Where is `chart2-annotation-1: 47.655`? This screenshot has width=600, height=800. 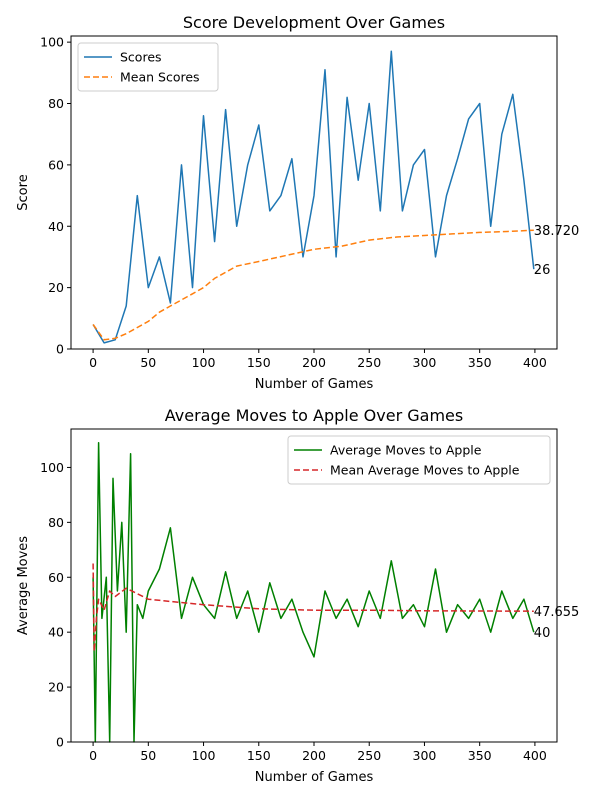 chart2-annotation-1: 47.655 is located at coordinates (557, 612).